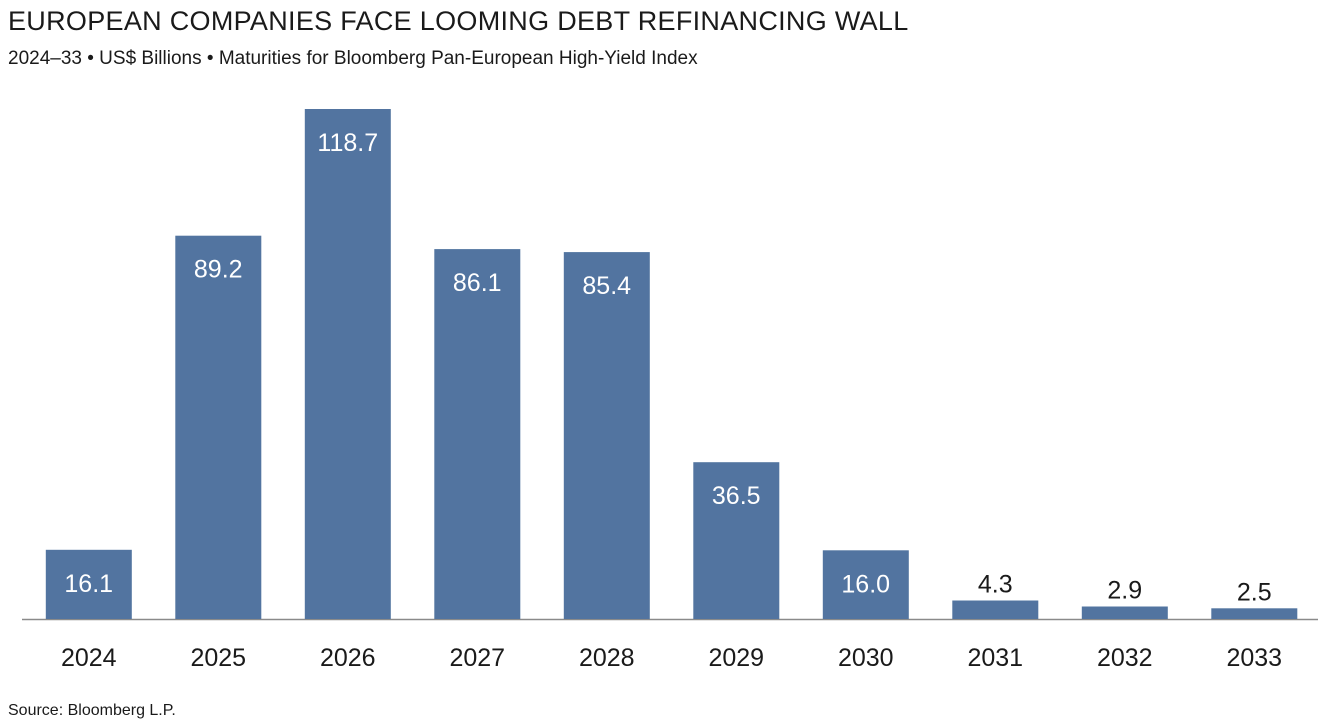 The width and height of the screenshot is (1326, 726). Describe the element at coordinates (477, 283) in the screenshot. I see `data-label-2027: 86.1` at that location.